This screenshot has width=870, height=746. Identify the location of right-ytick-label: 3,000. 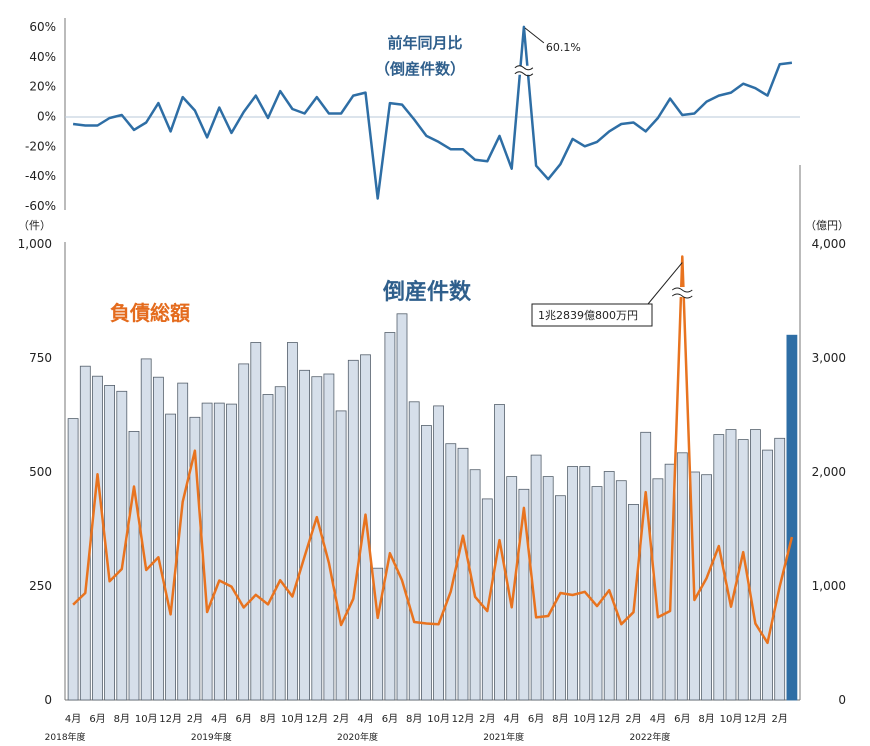
(829, 358).